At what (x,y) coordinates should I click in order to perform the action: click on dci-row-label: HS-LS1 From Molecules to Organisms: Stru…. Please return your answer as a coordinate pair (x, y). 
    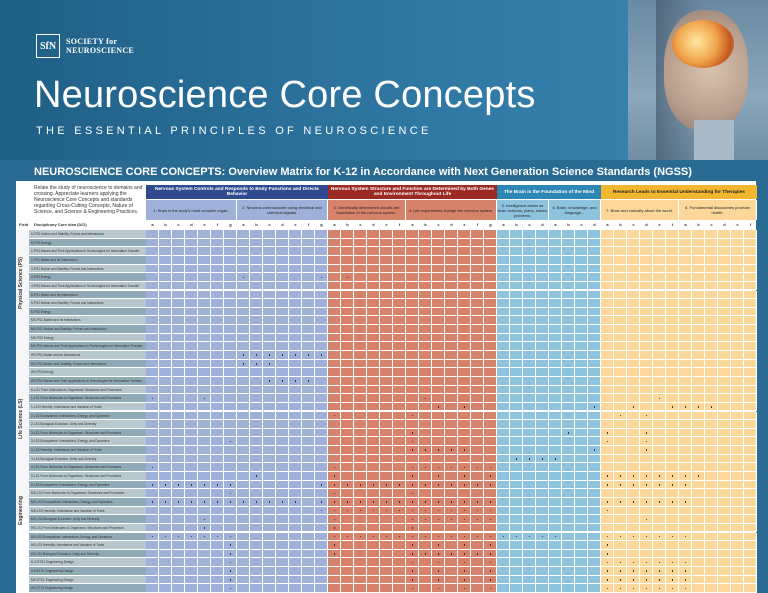
    Looking at the image, I should click on (87, 528).